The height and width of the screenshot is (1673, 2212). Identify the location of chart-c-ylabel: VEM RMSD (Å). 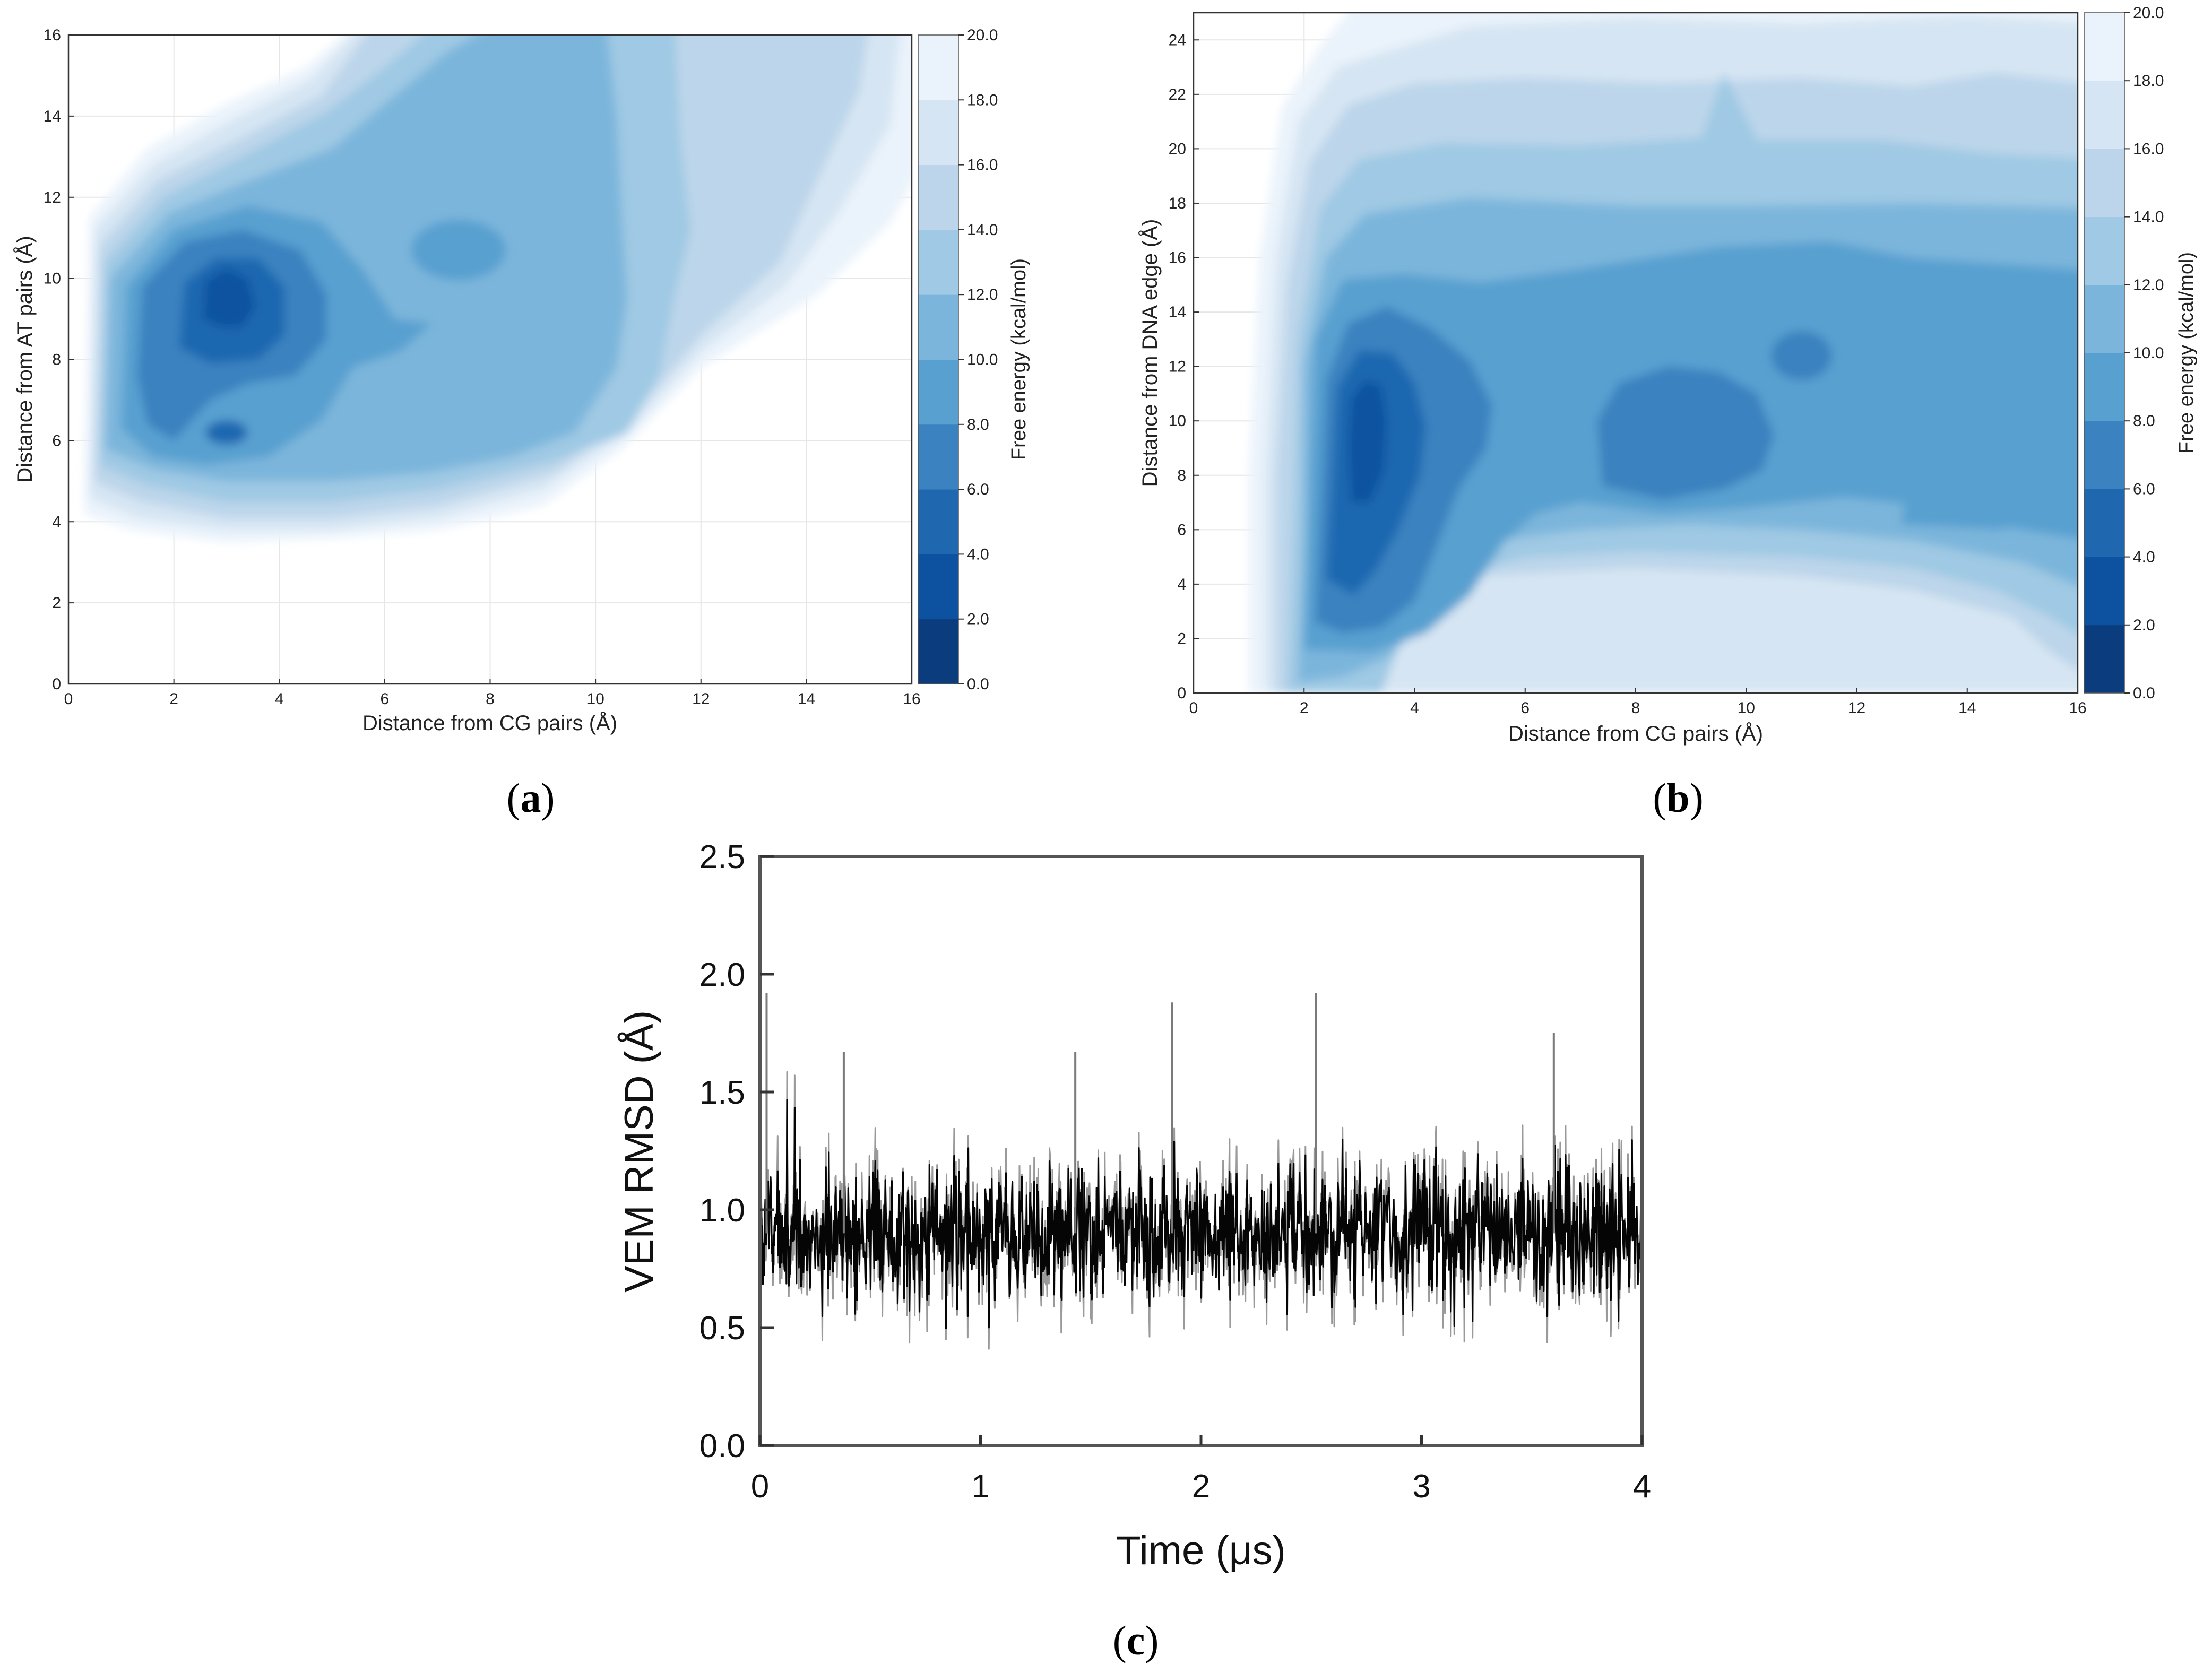
(639, 1151).